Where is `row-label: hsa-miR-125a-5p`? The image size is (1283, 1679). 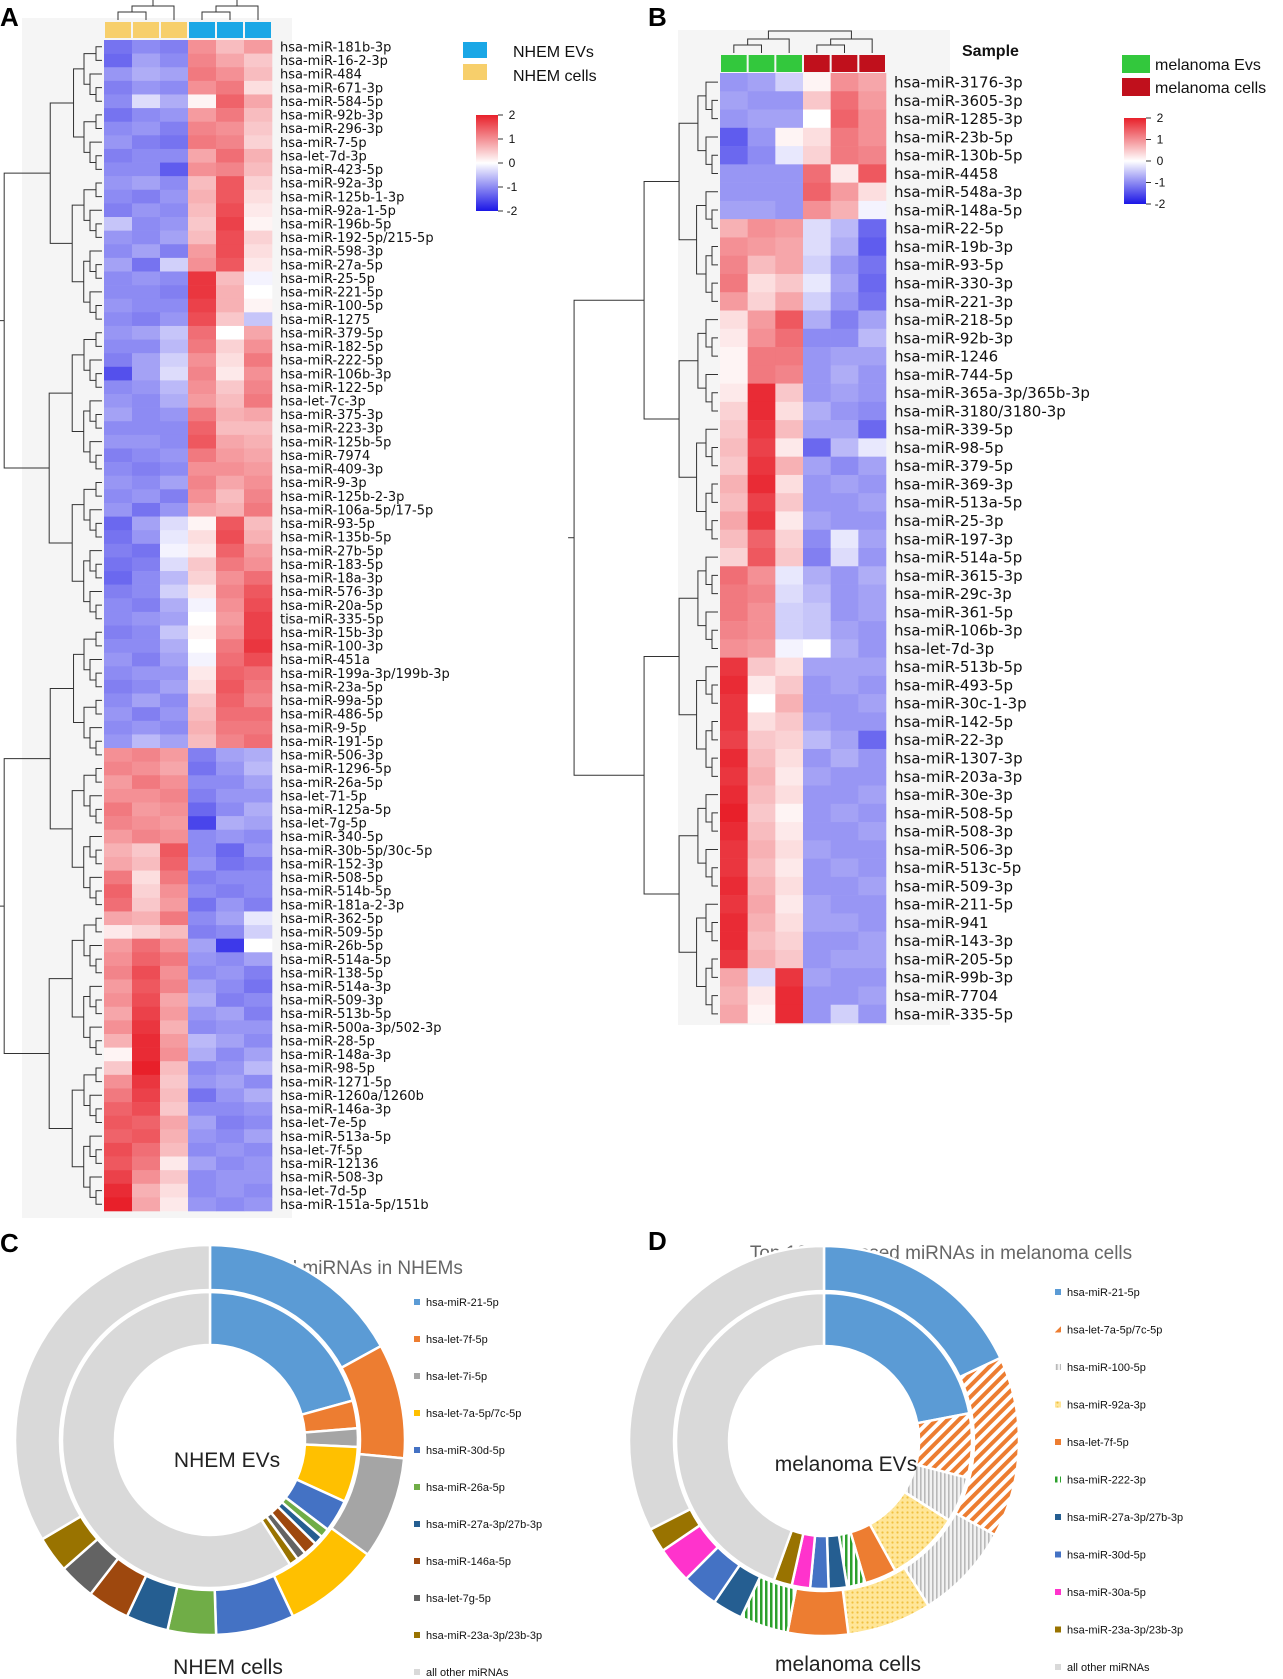 row-label: hsa-miR-125a-5p is located at coordinates (335, 810).